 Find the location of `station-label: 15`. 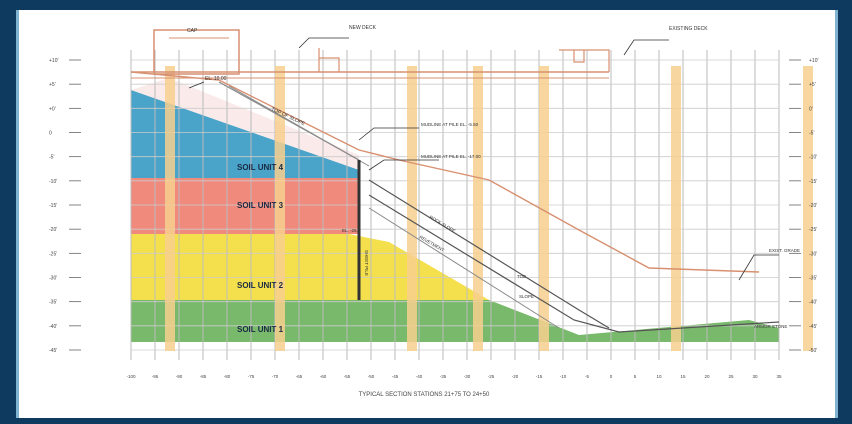

station-label: 15 is located at coordinates (683, 376).